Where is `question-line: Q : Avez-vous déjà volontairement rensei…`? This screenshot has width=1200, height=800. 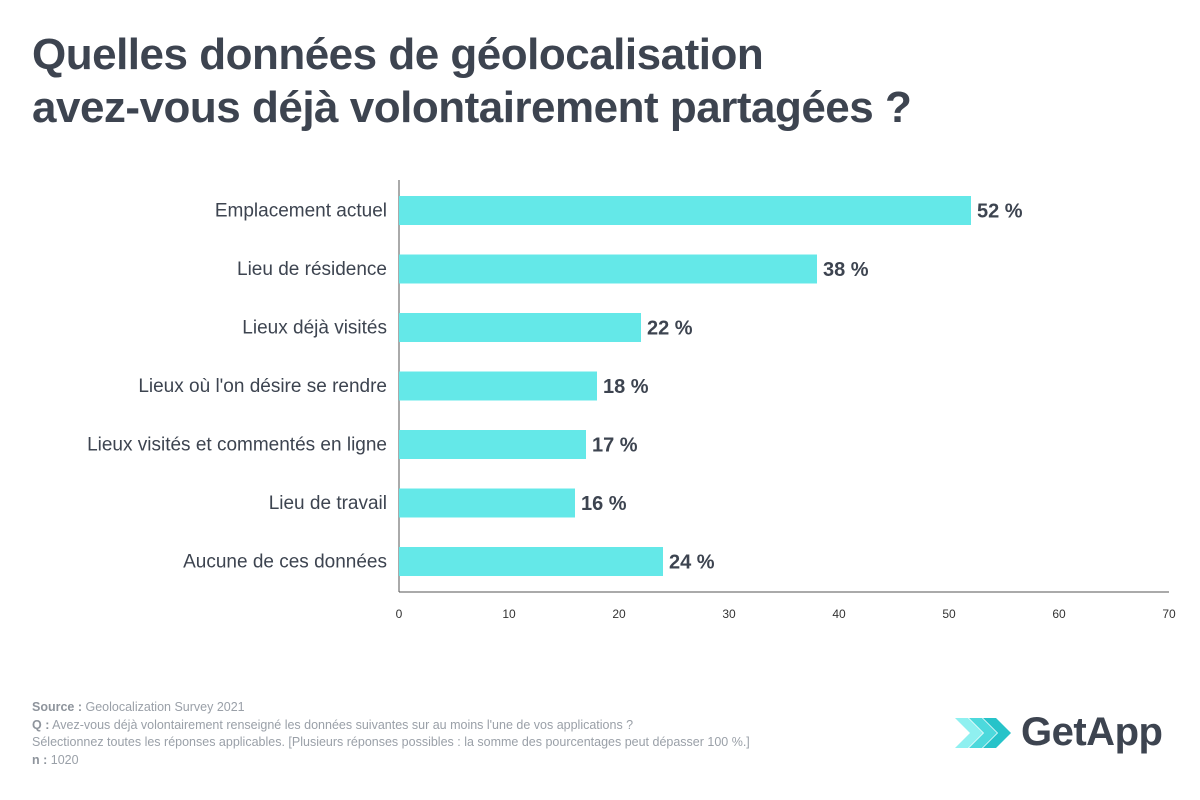
question-line: Q : Avez-vous déjà volontairement rensei… is located at coordinates (472, 726).